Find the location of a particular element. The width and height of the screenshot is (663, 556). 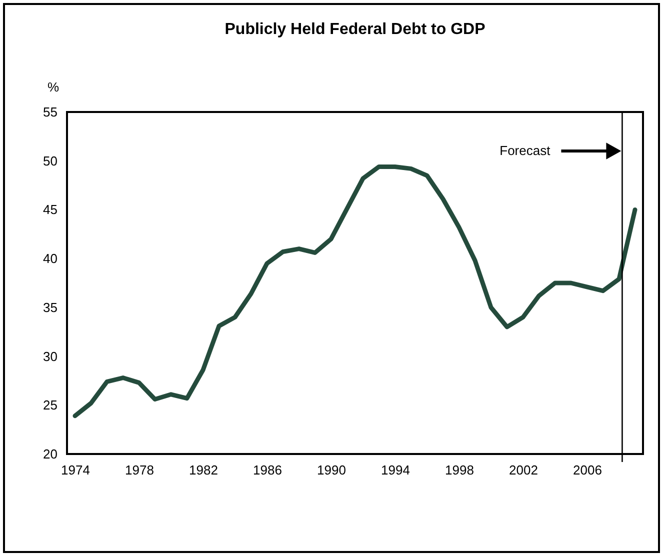

chart-title: Publicly Held Federal Debt to GDP is located at coordinates (355, 29).